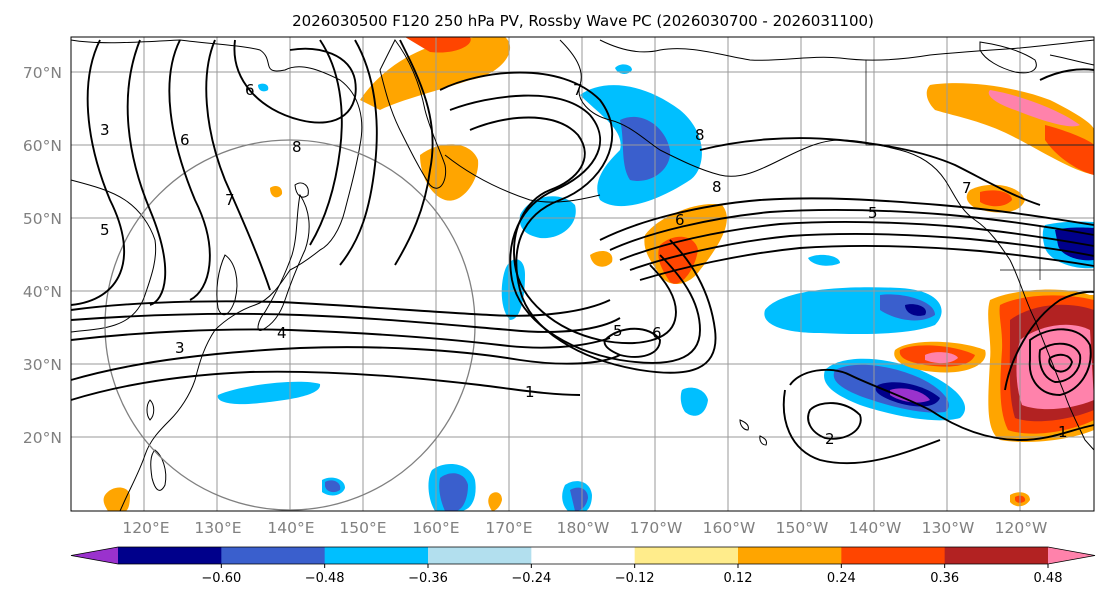 This screenshot has width=1105, height=604. Describe the element at coordinates (428, 578) in the screenshot. I see `colorbar-tick-label: −0.36` at that location.